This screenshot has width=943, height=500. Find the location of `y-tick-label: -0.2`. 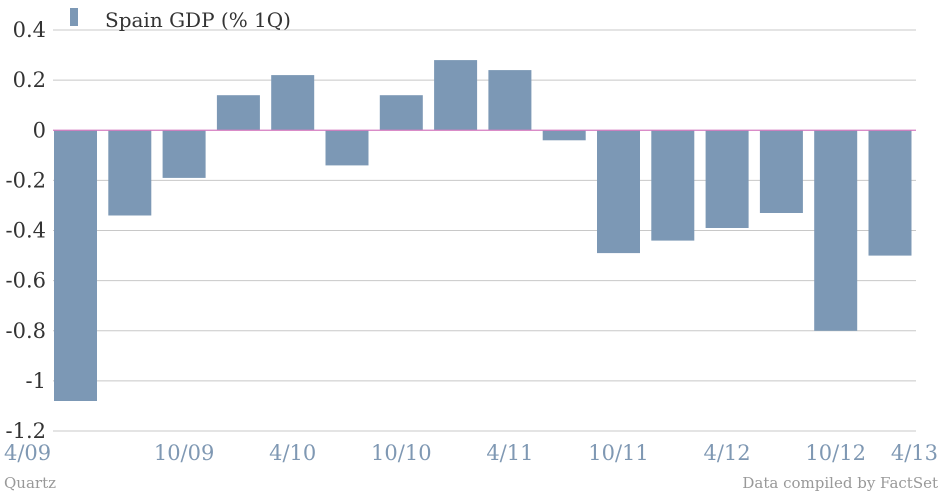

y-tick-label: -0.2 is located at coordinates (26, 180).